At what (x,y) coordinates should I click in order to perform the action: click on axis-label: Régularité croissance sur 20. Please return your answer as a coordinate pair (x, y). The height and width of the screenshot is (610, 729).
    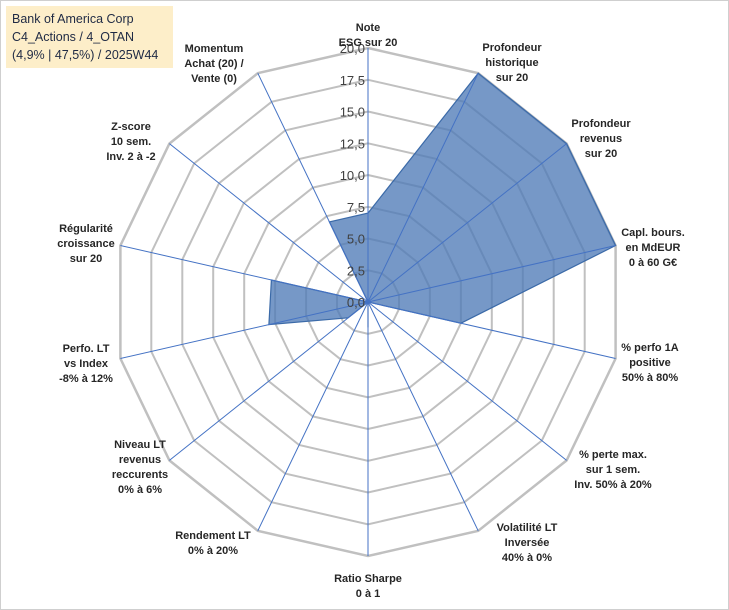
    Looking at the image, I should click on (85, 244).